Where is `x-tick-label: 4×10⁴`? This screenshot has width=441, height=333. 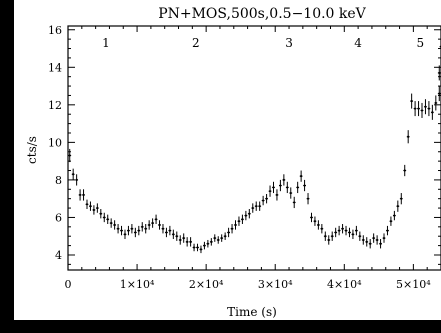
x-tick-label: 4×10⁴ is located at coordinates (344, 284).